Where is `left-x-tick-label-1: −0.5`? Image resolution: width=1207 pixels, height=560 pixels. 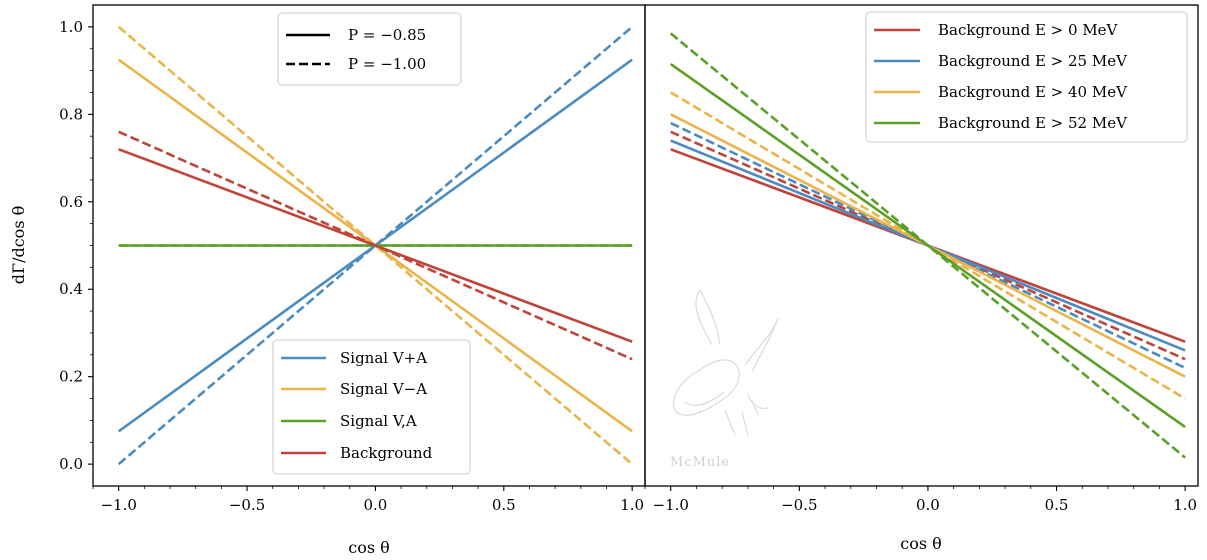
left-x-tick-label-1: −0.5 is located at coordinates (247, 505).